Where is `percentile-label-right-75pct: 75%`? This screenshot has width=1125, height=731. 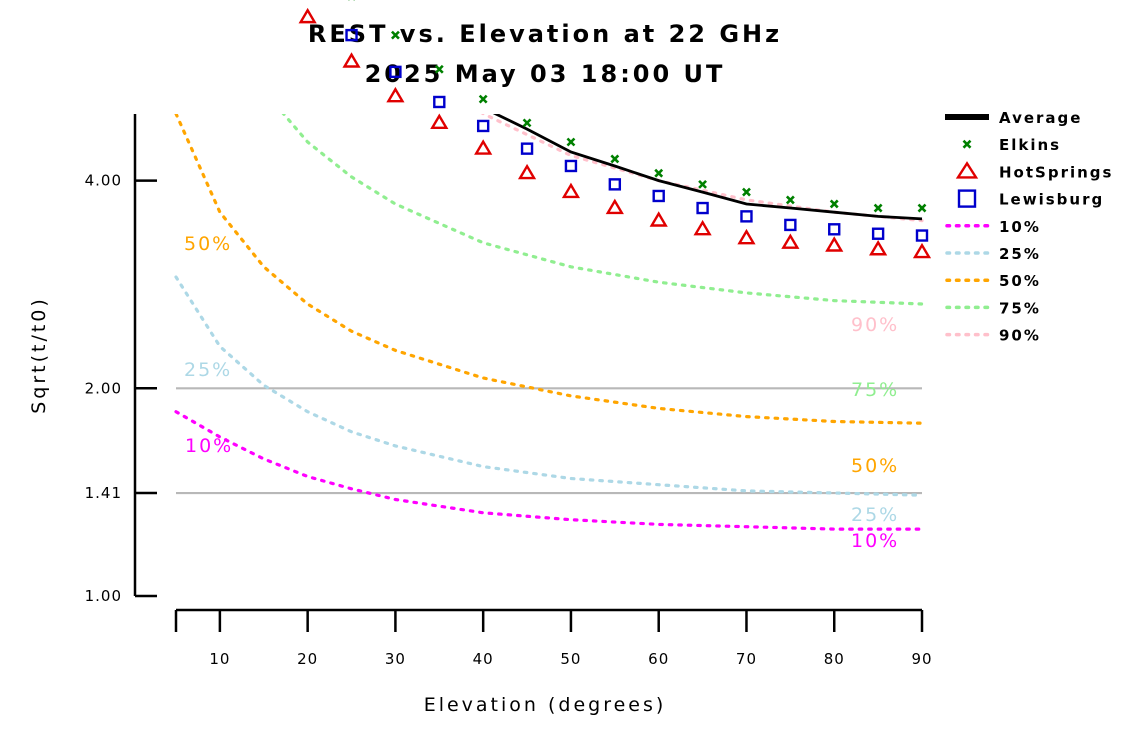
percentile-label-right-75pct: 75% is located at coordinates (875, 390).